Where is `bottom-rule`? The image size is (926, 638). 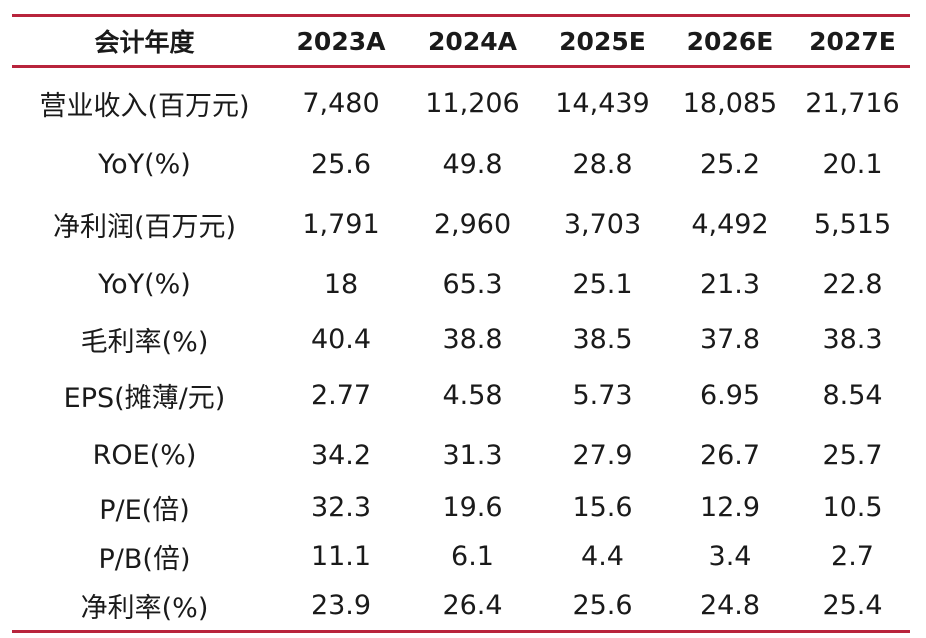 bottom-rule is located at coordinates (461, 631).